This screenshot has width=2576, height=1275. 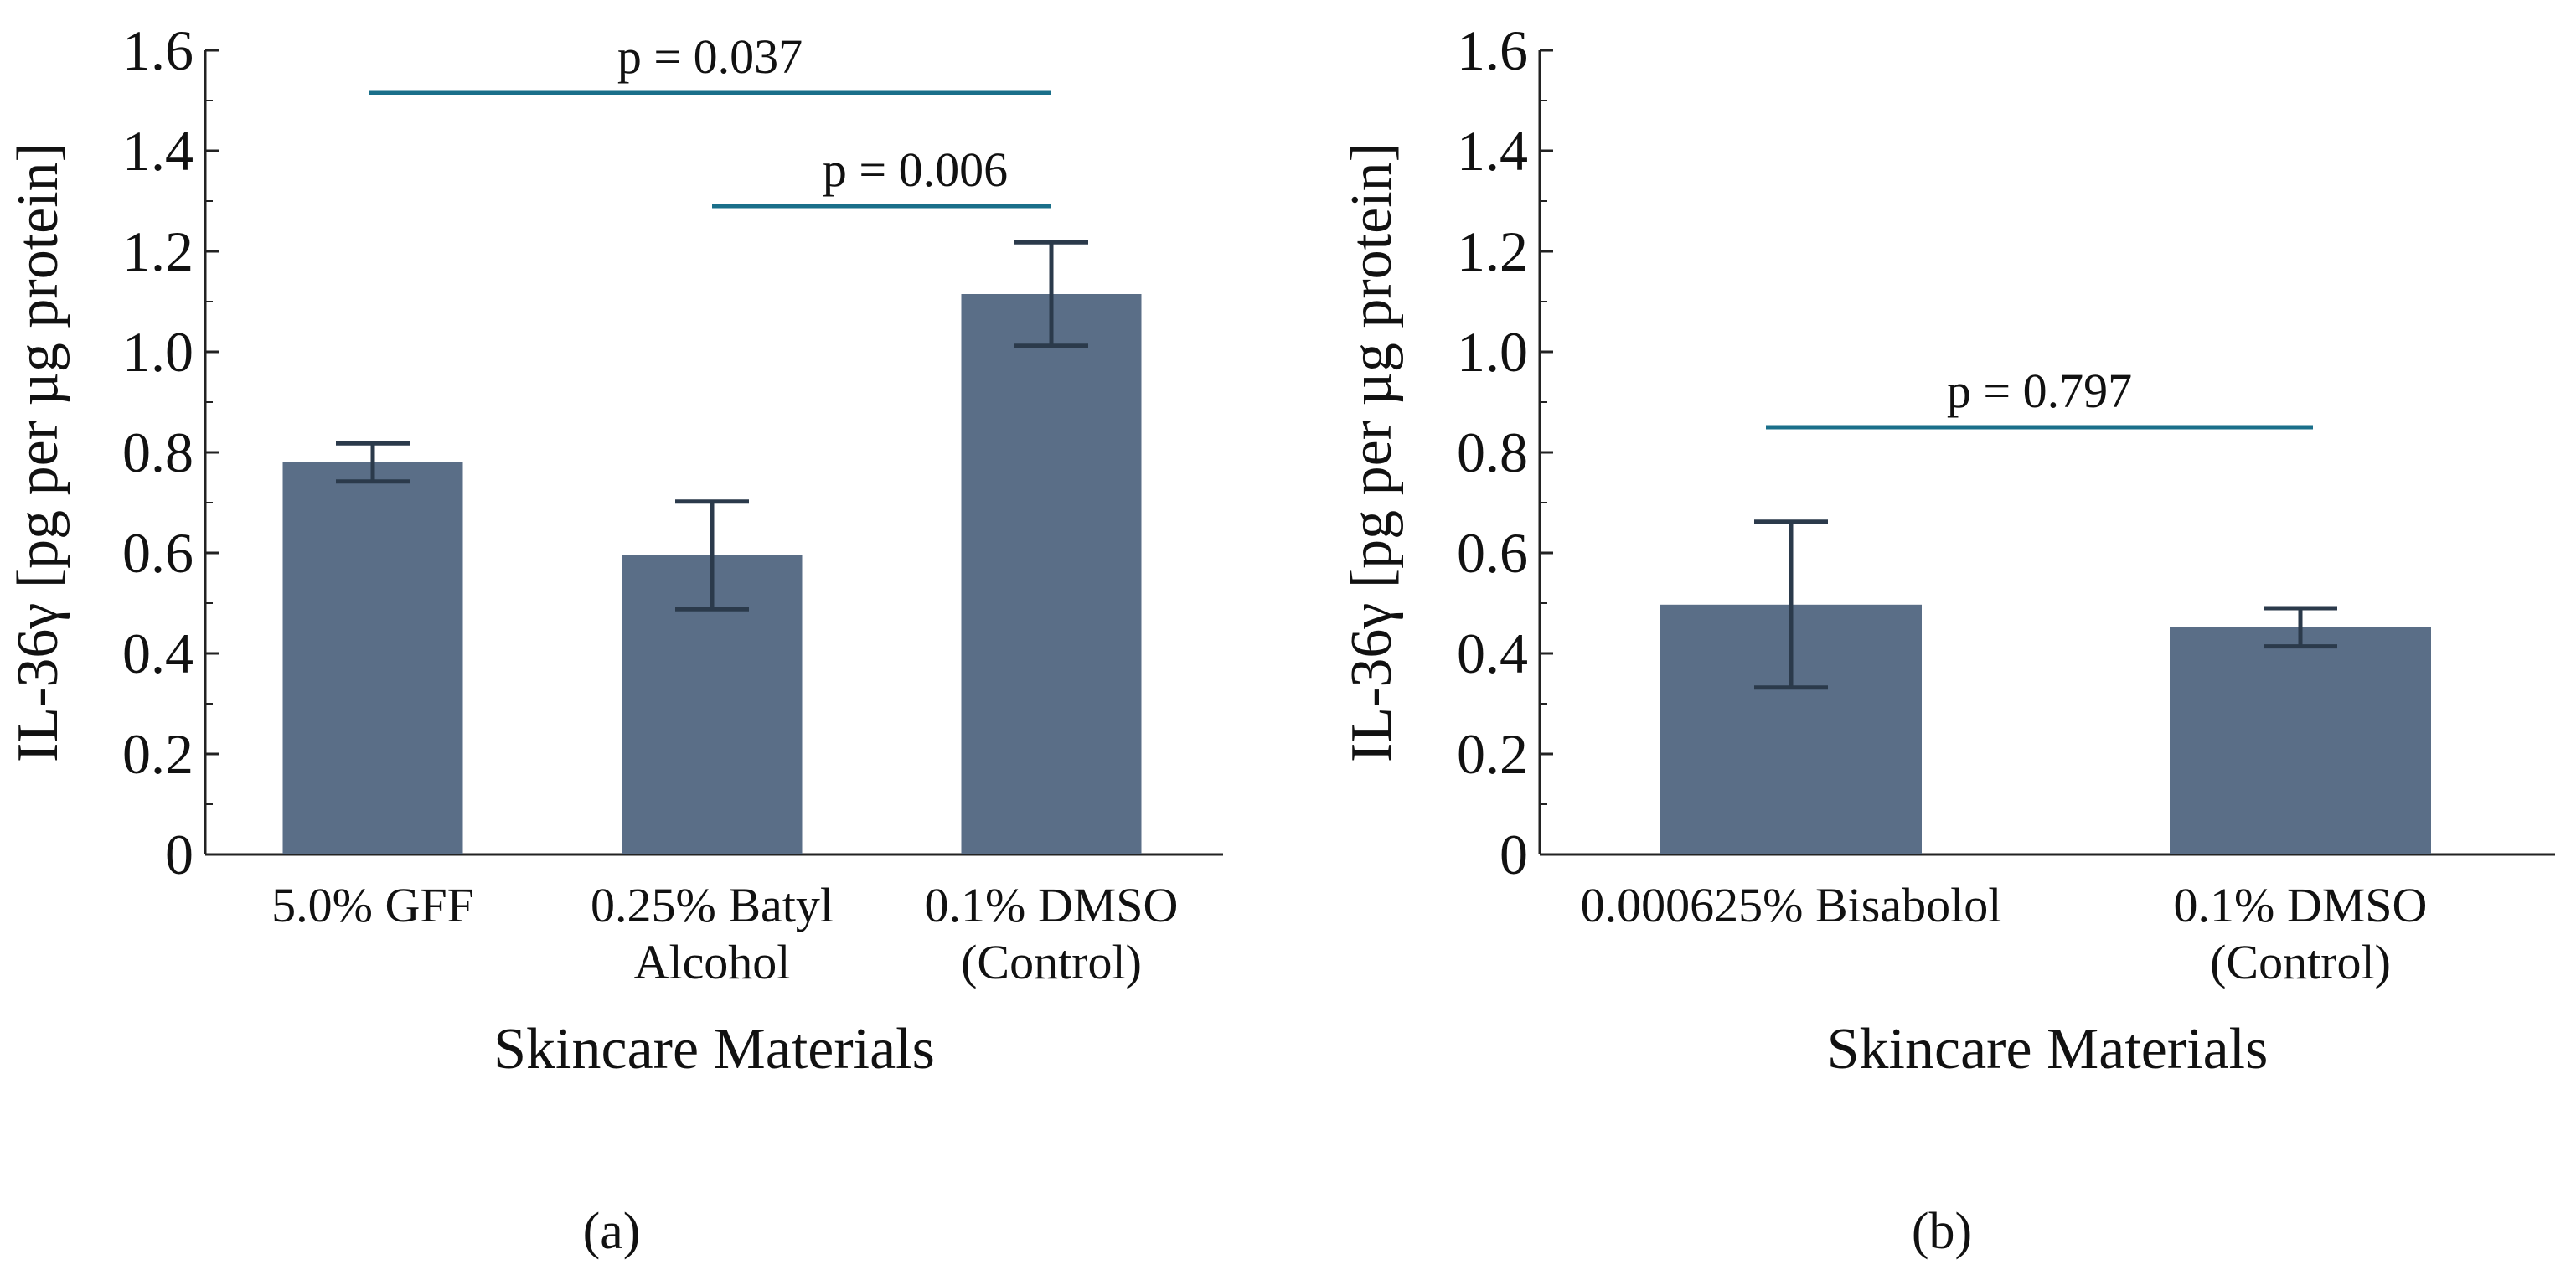 What do you see at coordinates (712, 962) in the screenshot?
I see `x-category-label: Alcohol` at bounding box center [712, 962].